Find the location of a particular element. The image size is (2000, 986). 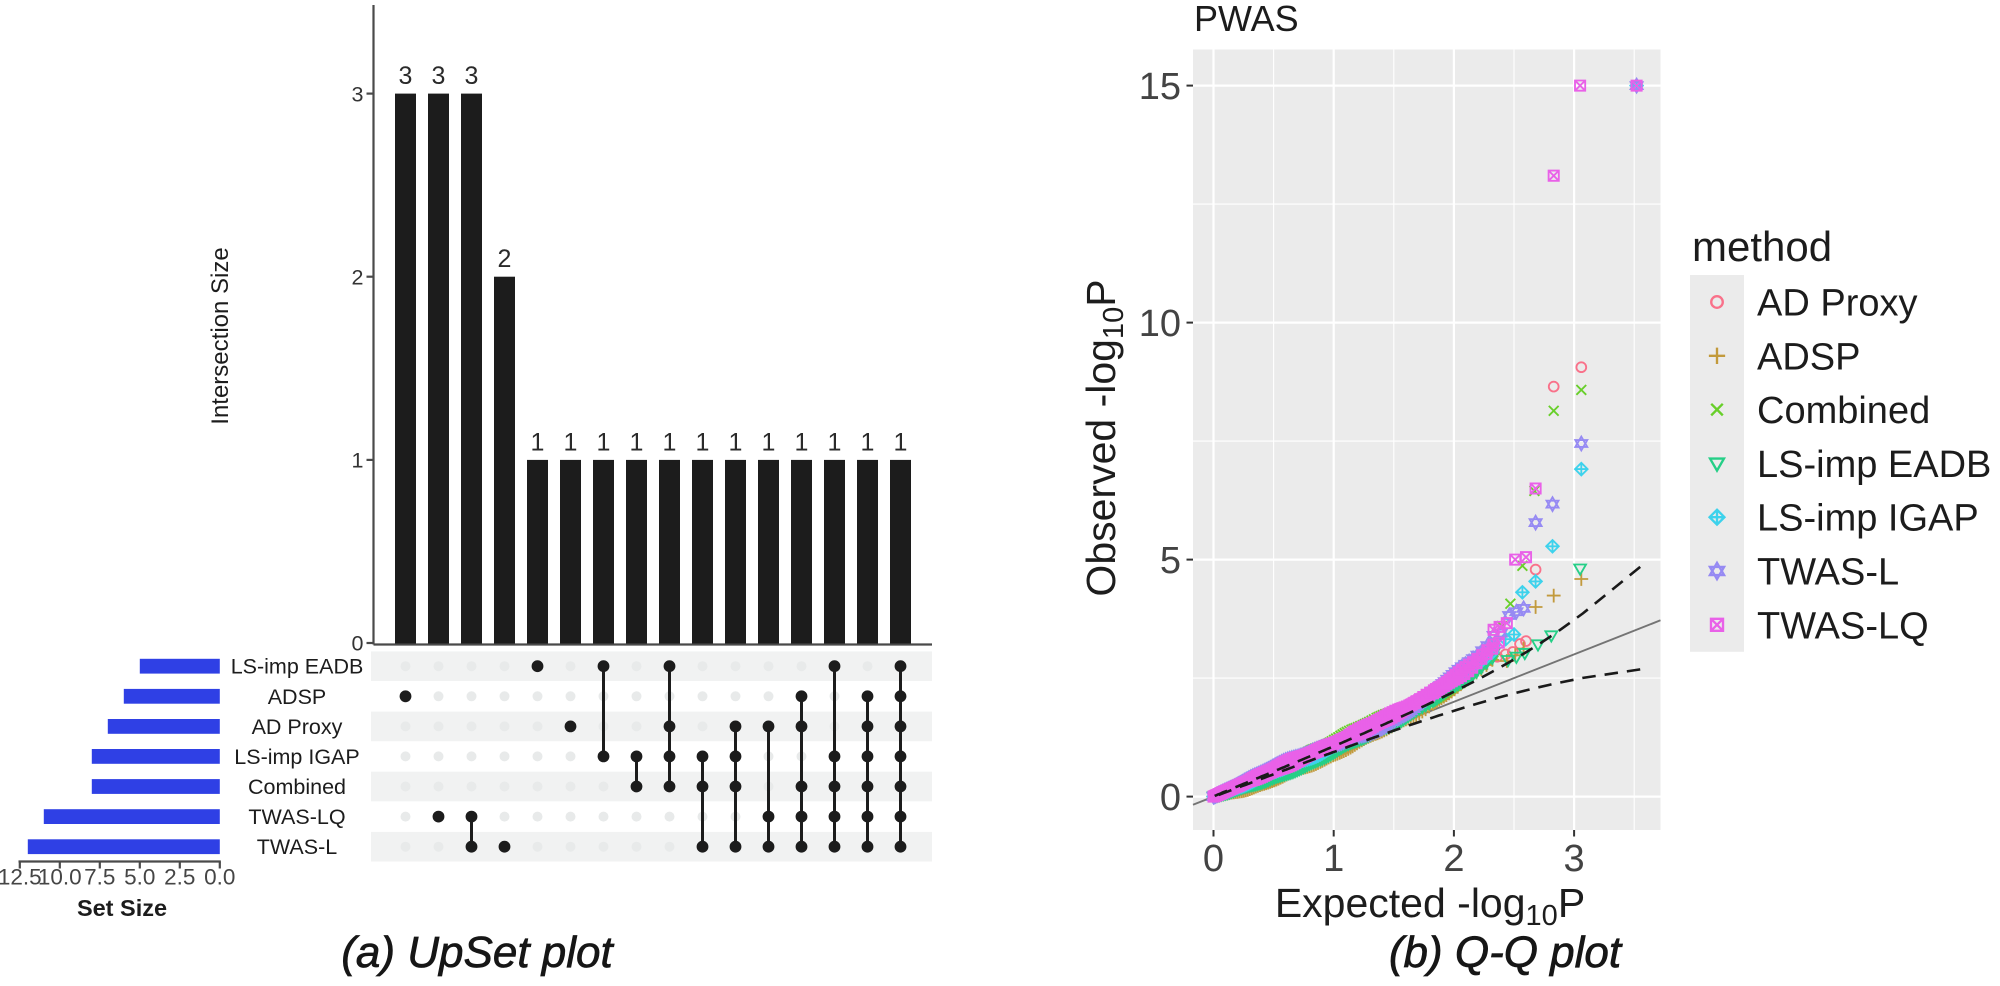

svg-text: 5 is located at coordinates (1170, 561).